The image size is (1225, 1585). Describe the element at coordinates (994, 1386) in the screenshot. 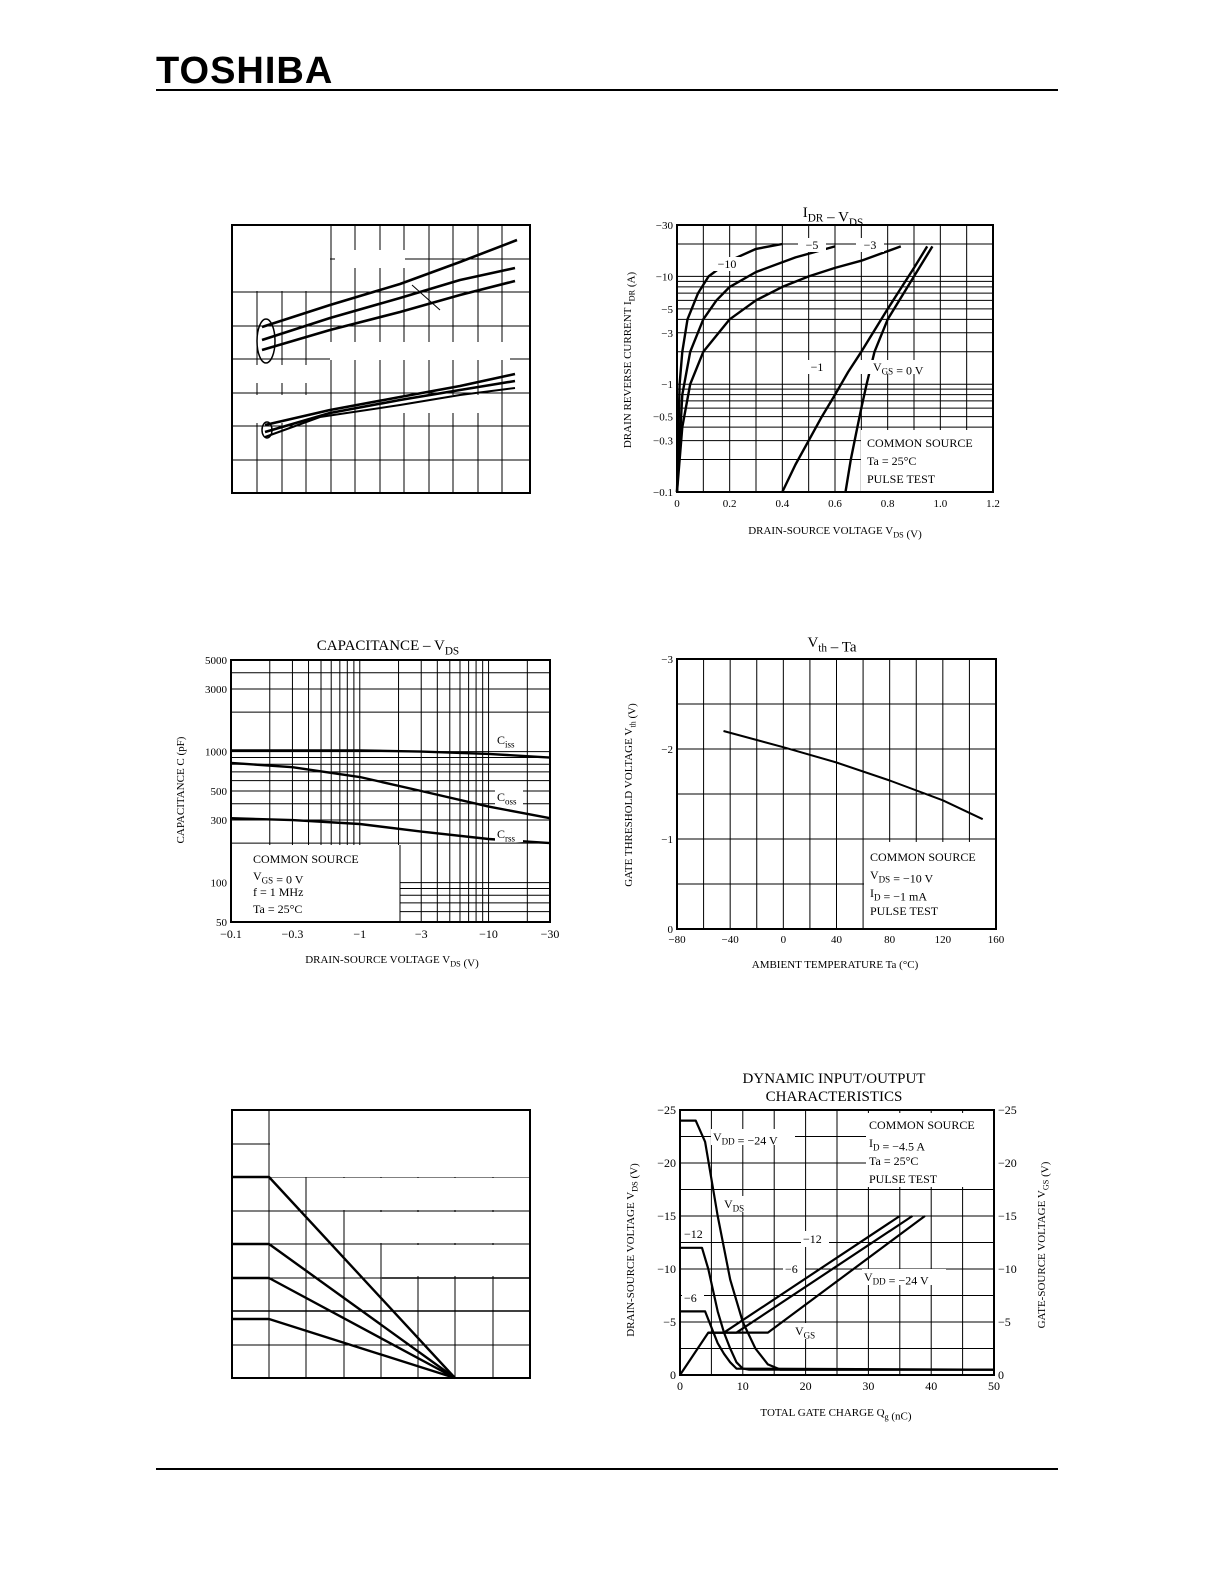

I see `x-tick-label: 50` at that location.